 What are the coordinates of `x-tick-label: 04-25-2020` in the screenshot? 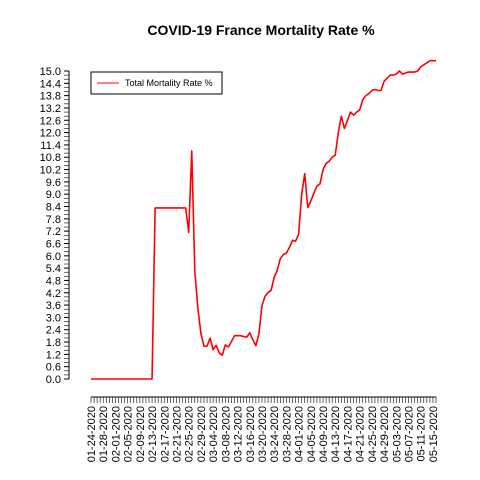 It's located at (373, 434).